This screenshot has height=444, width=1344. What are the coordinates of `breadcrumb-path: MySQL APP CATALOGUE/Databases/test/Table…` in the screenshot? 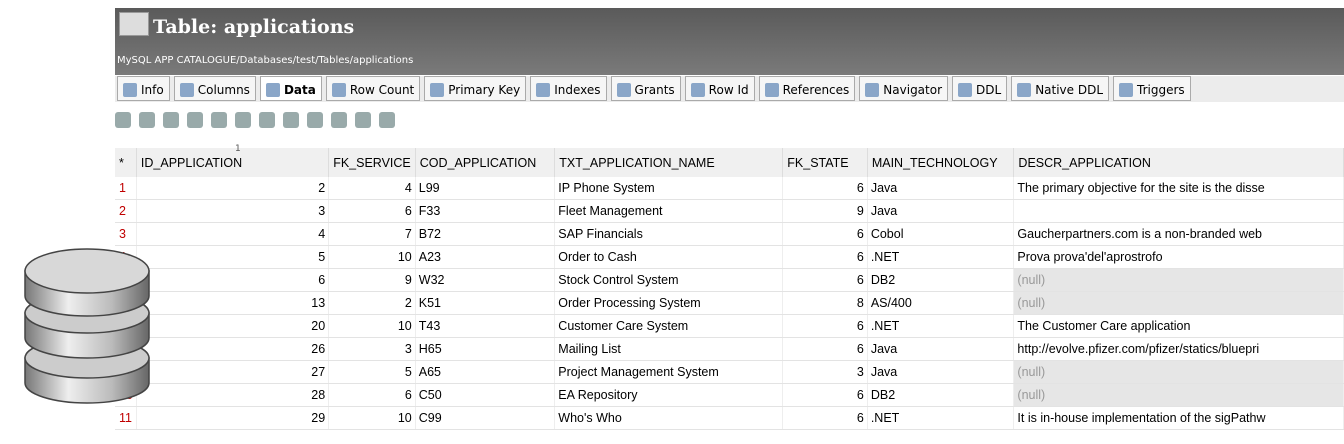 It's located at (265, 60).